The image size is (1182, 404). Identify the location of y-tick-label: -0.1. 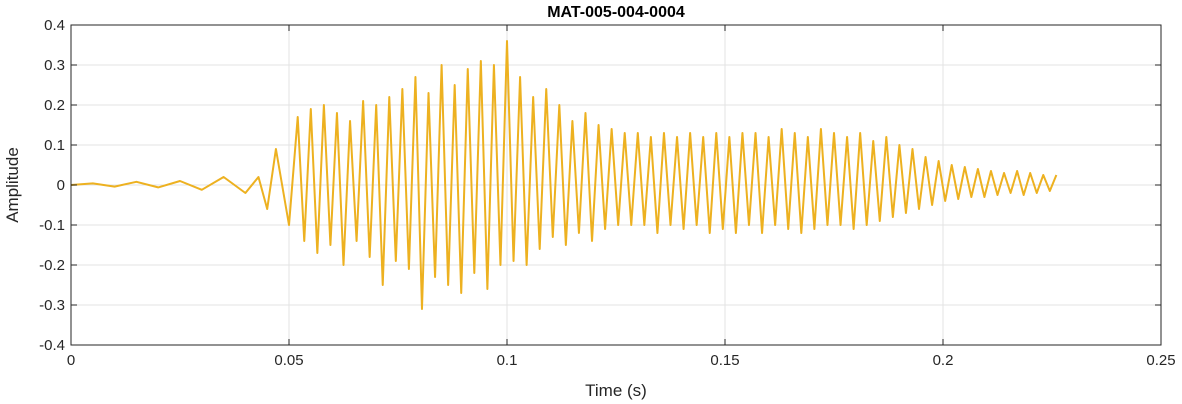
(52, 225).